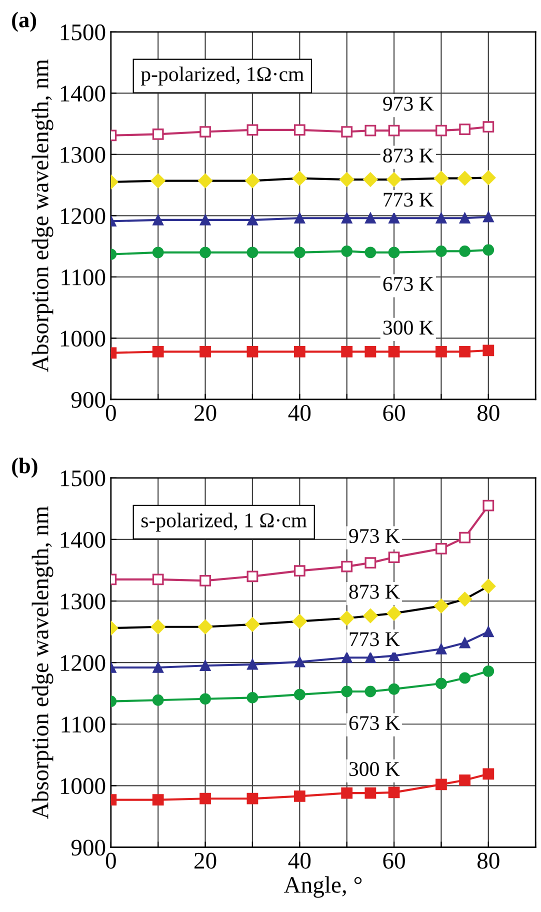 The width and height of the screenshot is (541, 912). What do you see at coordinates (83, 478) in the screenshot?
I see `y-tick-label: 1500` at bounding box center [83, 478].